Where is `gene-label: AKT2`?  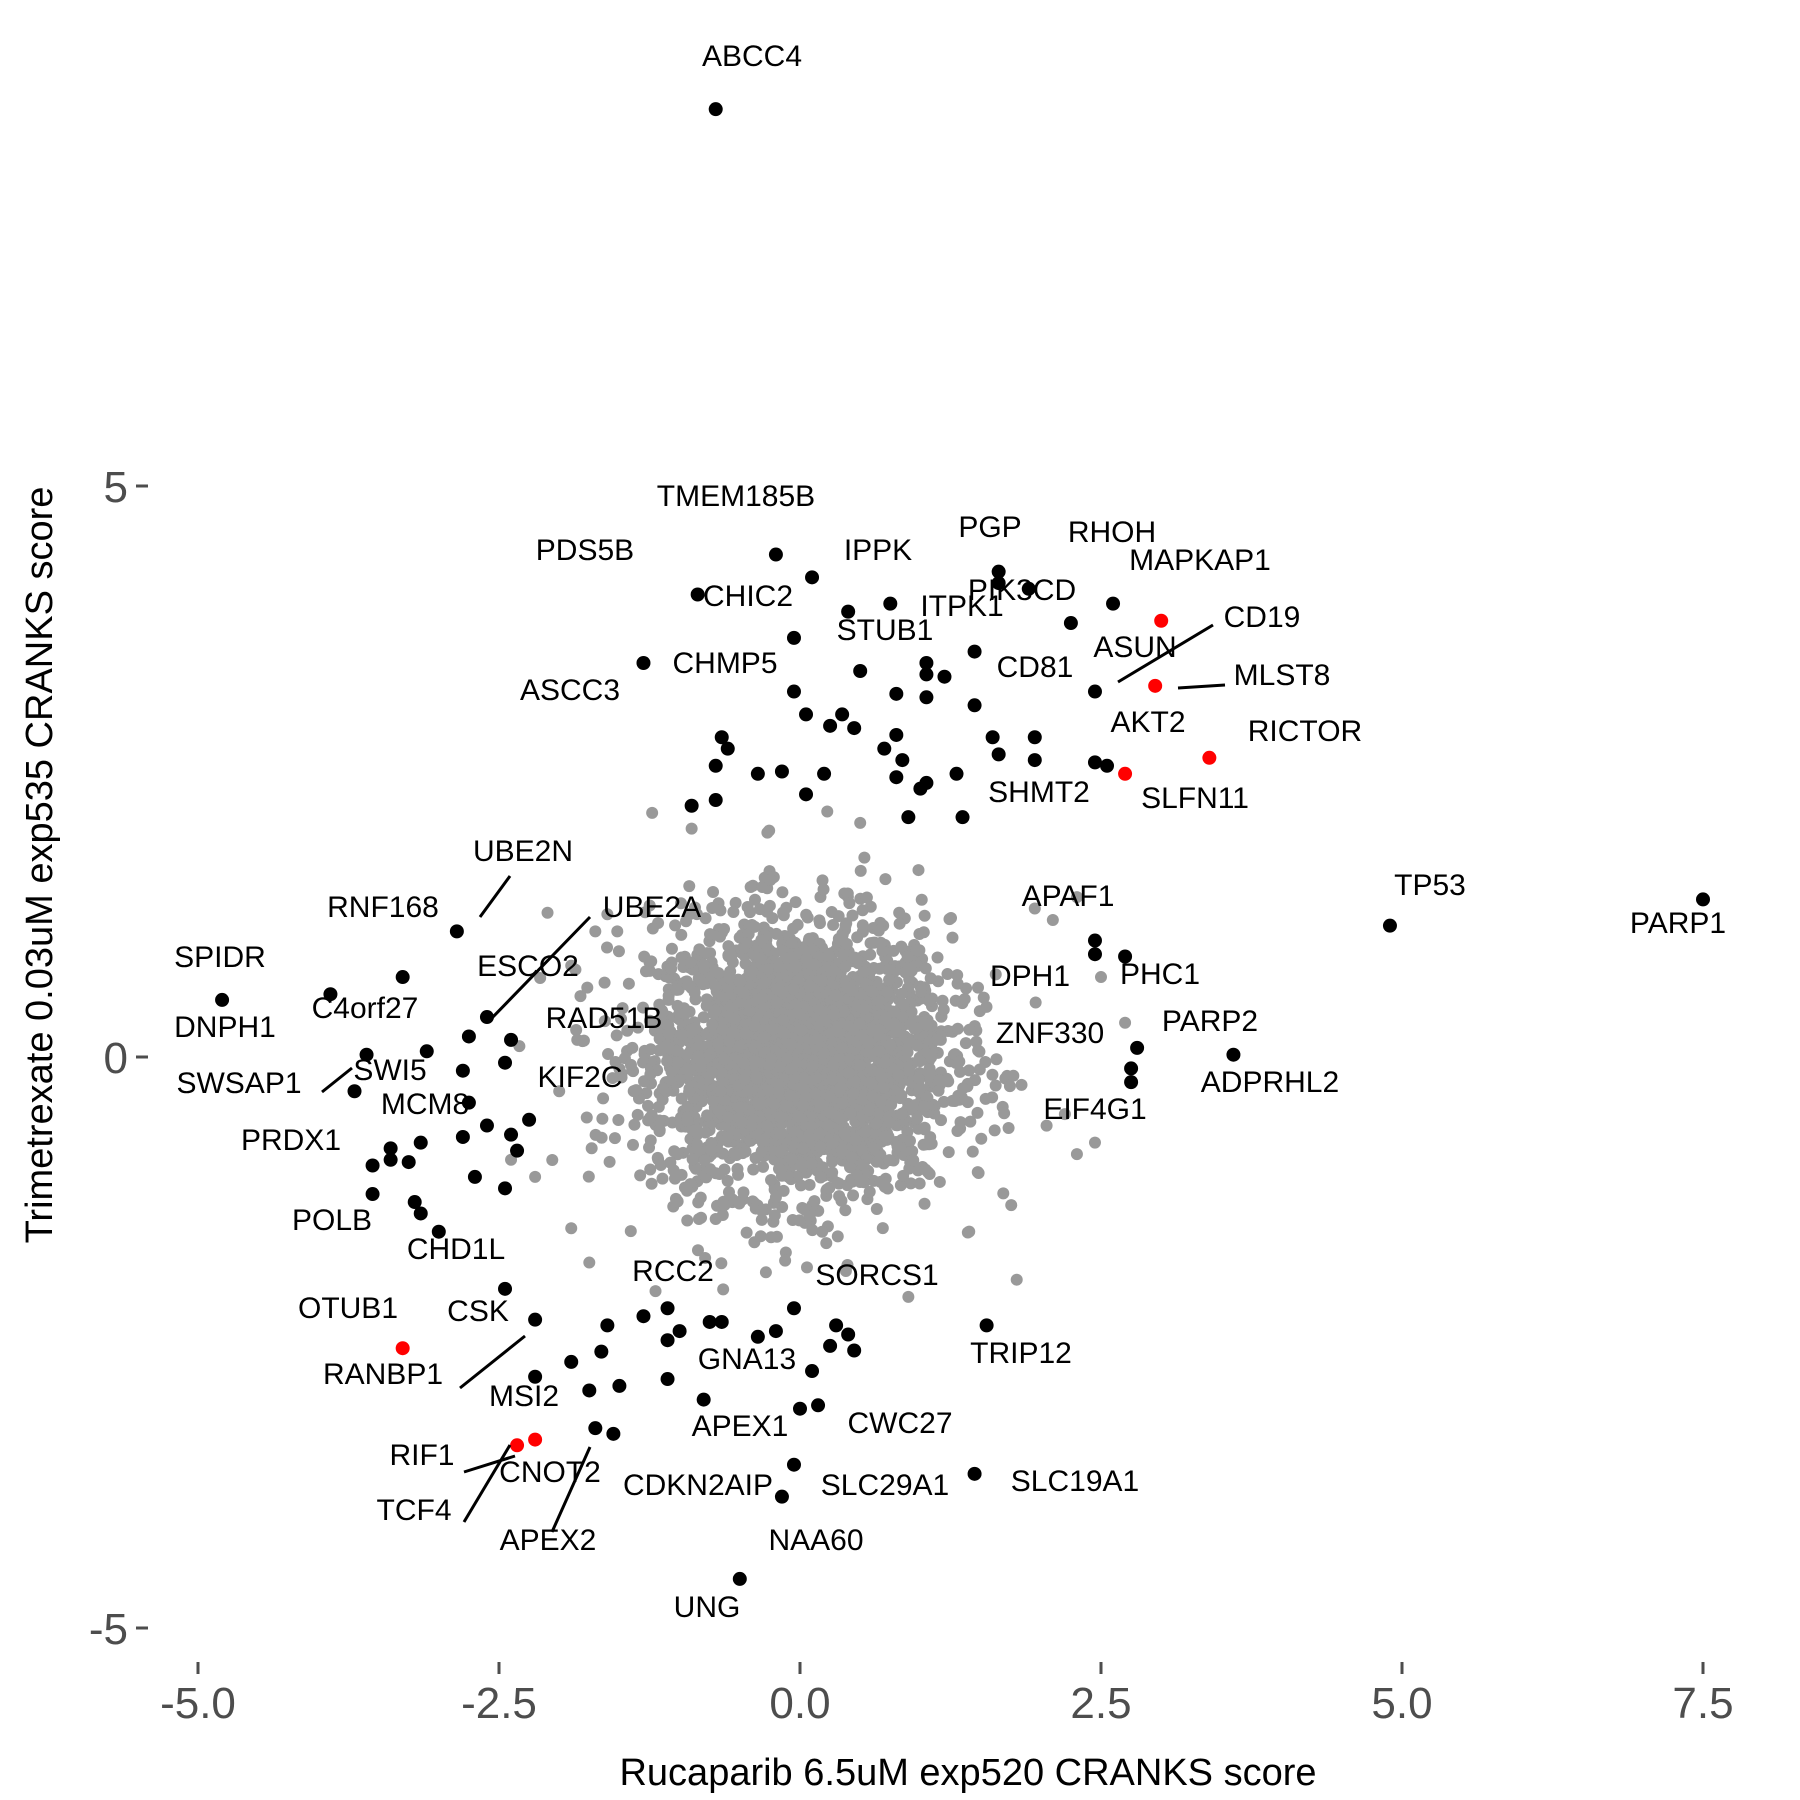
gene-label: AKT2 is located at coordinates (1147, 722).